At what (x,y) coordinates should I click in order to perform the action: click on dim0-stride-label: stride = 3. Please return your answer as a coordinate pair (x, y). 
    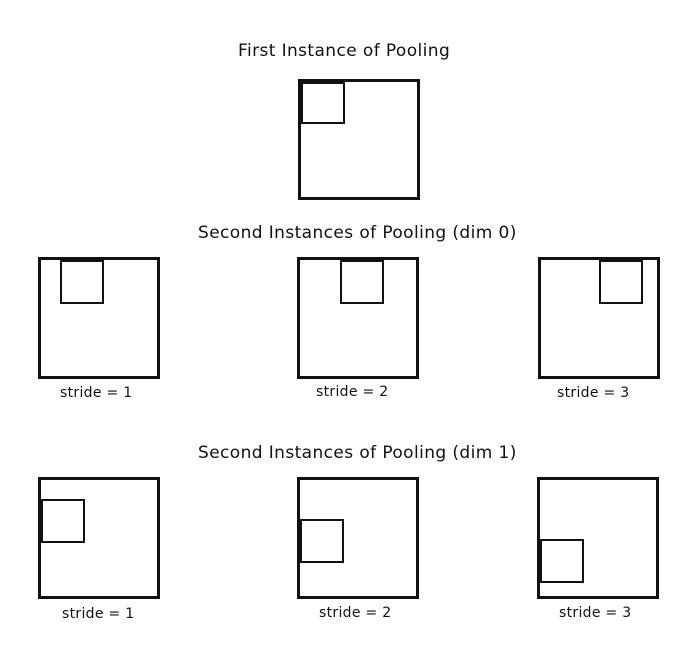
    Looking at the image, I should click on (593, 393).